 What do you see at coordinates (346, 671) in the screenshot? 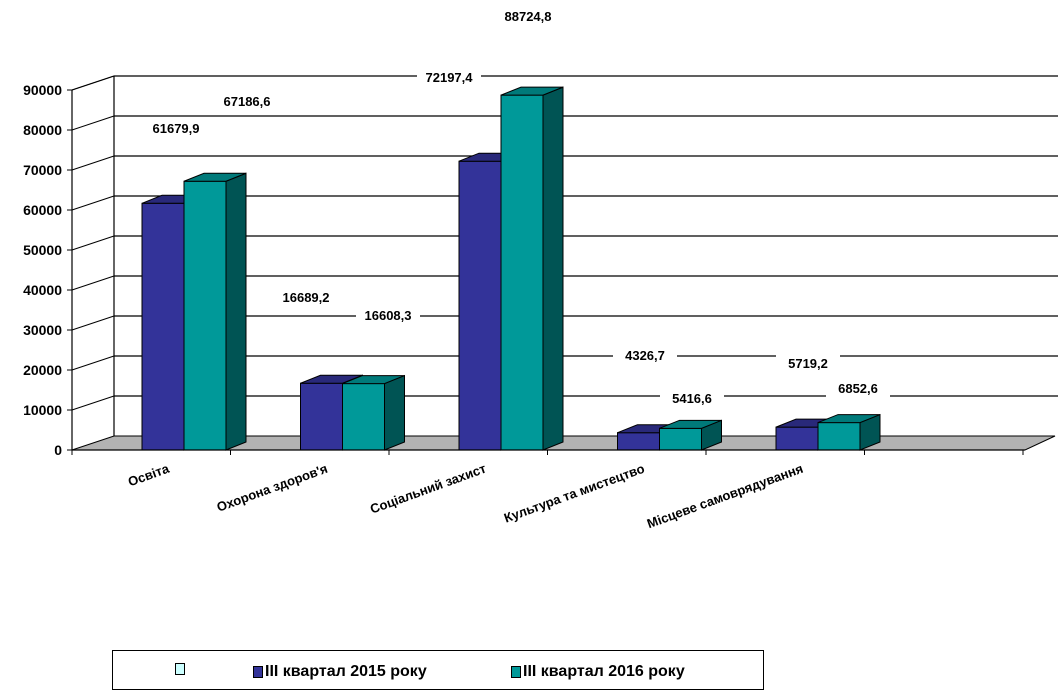
I see `legend-label-2015: ІІІ квартал 2015 року` at bounding box center [346, 671].